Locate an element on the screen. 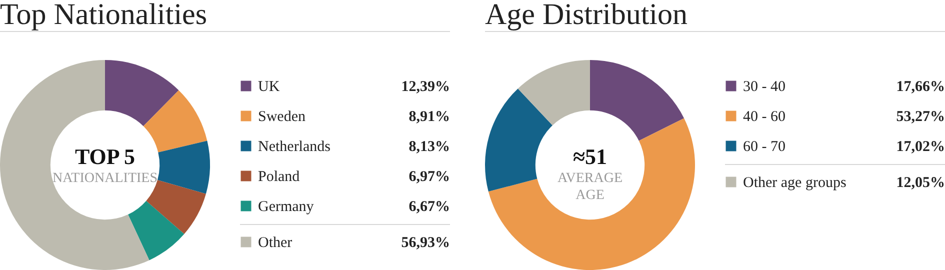 This screenshot has height=270, width=945. data-label: 8,91% is located at coordinates (429, 117).